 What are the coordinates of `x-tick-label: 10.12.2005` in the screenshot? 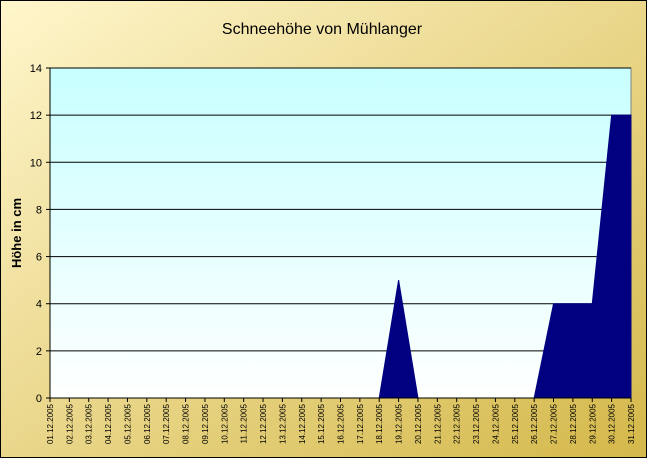 It's located at (224, 423).